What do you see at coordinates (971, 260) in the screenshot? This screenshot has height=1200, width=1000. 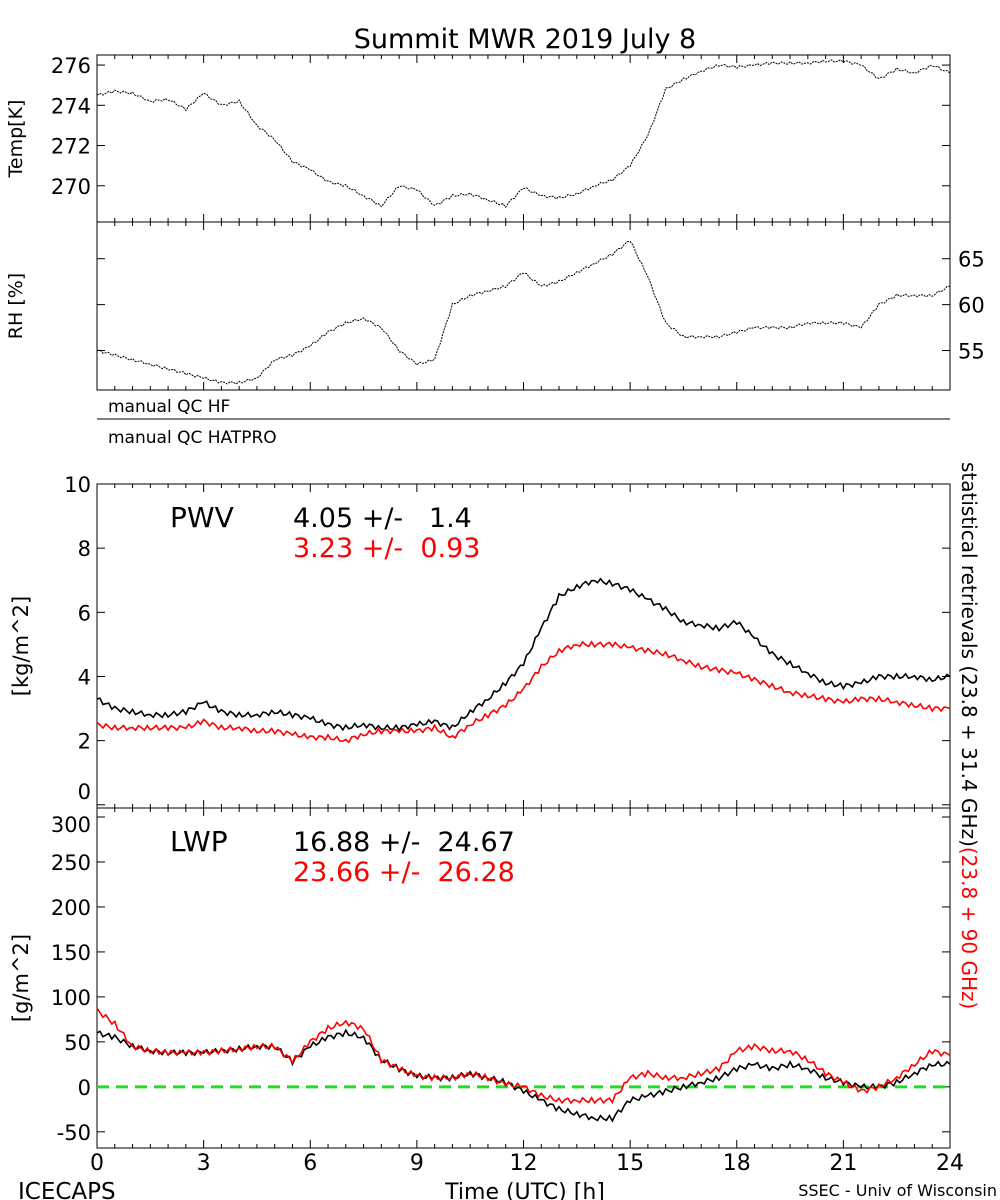 I see `rh-y-tick-label: 65` at bounding box center [971, 260].